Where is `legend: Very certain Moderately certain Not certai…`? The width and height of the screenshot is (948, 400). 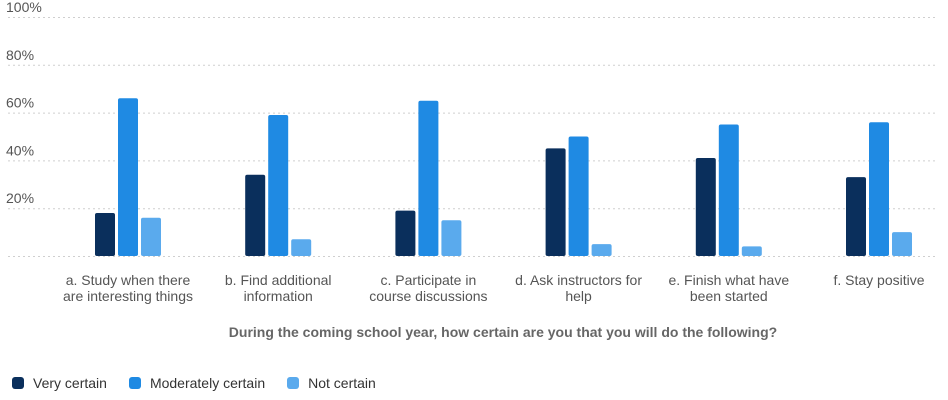
legend: Very certain Moderately certain Not certai… is located at coordinates (205, 383).